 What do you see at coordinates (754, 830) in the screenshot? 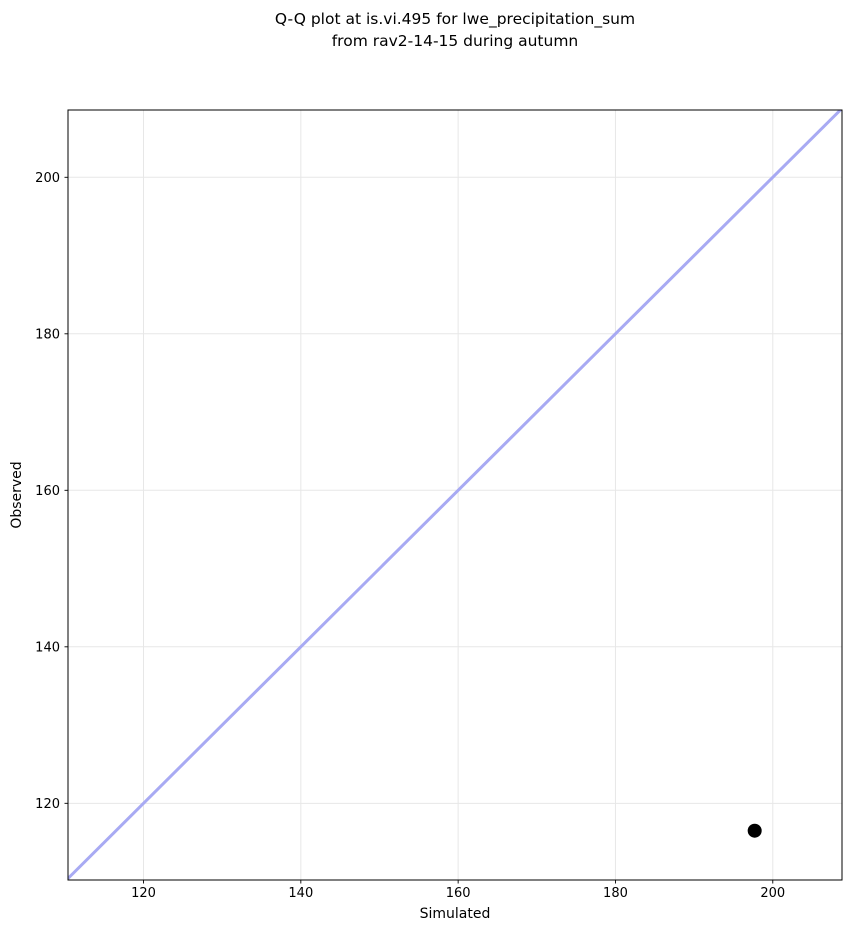
I see `data-point` at bounding box center [754, 830].